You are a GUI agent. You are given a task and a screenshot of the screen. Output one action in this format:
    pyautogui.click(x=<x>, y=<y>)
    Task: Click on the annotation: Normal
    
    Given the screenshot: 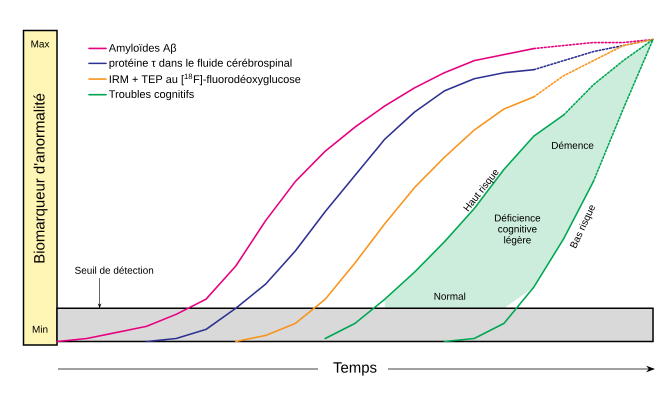 What is the action you would take?
    pyautogui.click(x=450, y=296)
    